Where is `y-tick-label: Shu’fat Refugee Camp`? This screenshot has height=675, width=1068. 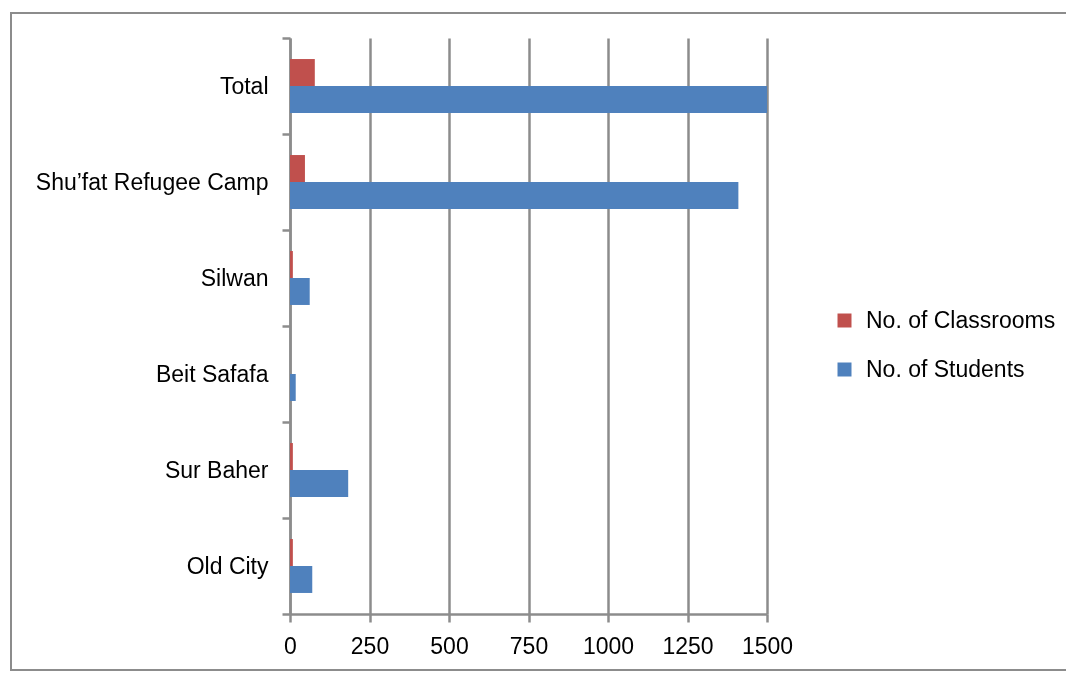 y-tick-label: Shu’fat Refugee Camp is located at coordinates (152, 181).